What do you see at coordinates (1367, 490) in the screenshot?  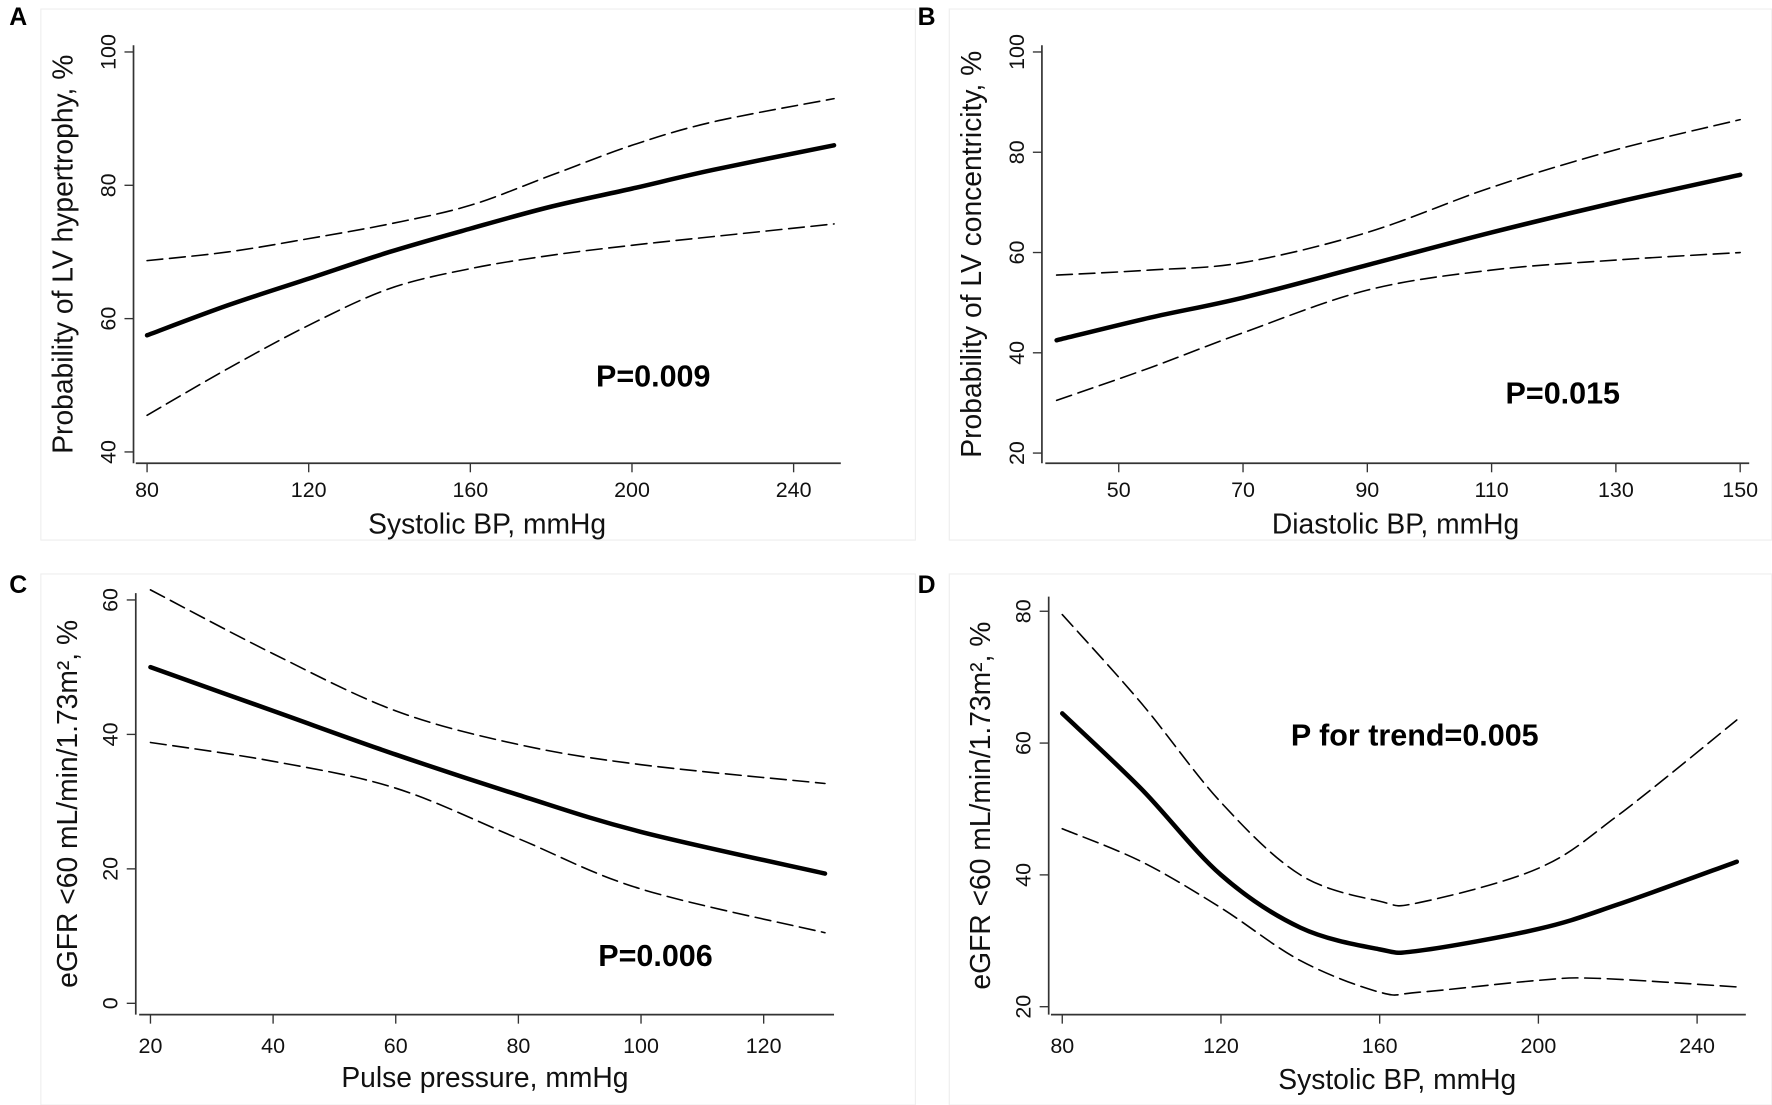 I see `x-tick-label: 90` at bounding box center [1367, 490].